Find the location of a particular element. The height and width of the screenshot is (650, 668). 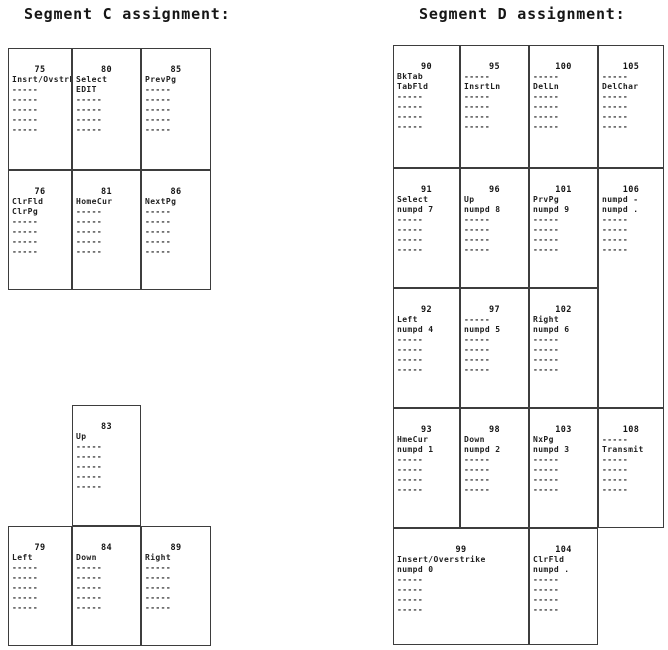

key-label: NextPg is located at coordinates (161, 201).